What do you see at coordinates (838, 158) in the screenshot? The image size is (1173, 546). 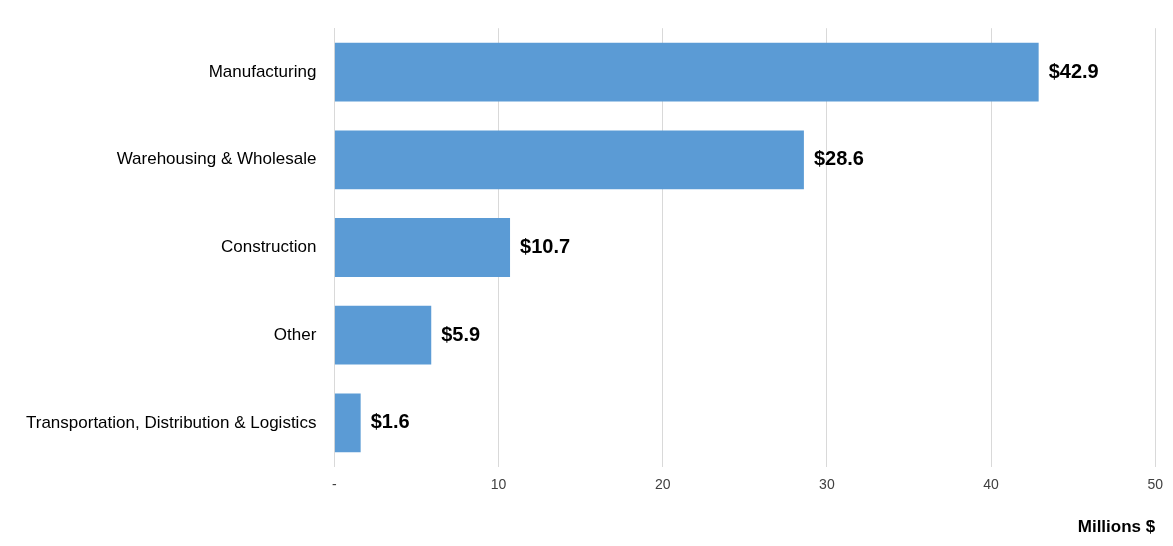 I see `data-label: $28.6` at bounding box center [838, 158].